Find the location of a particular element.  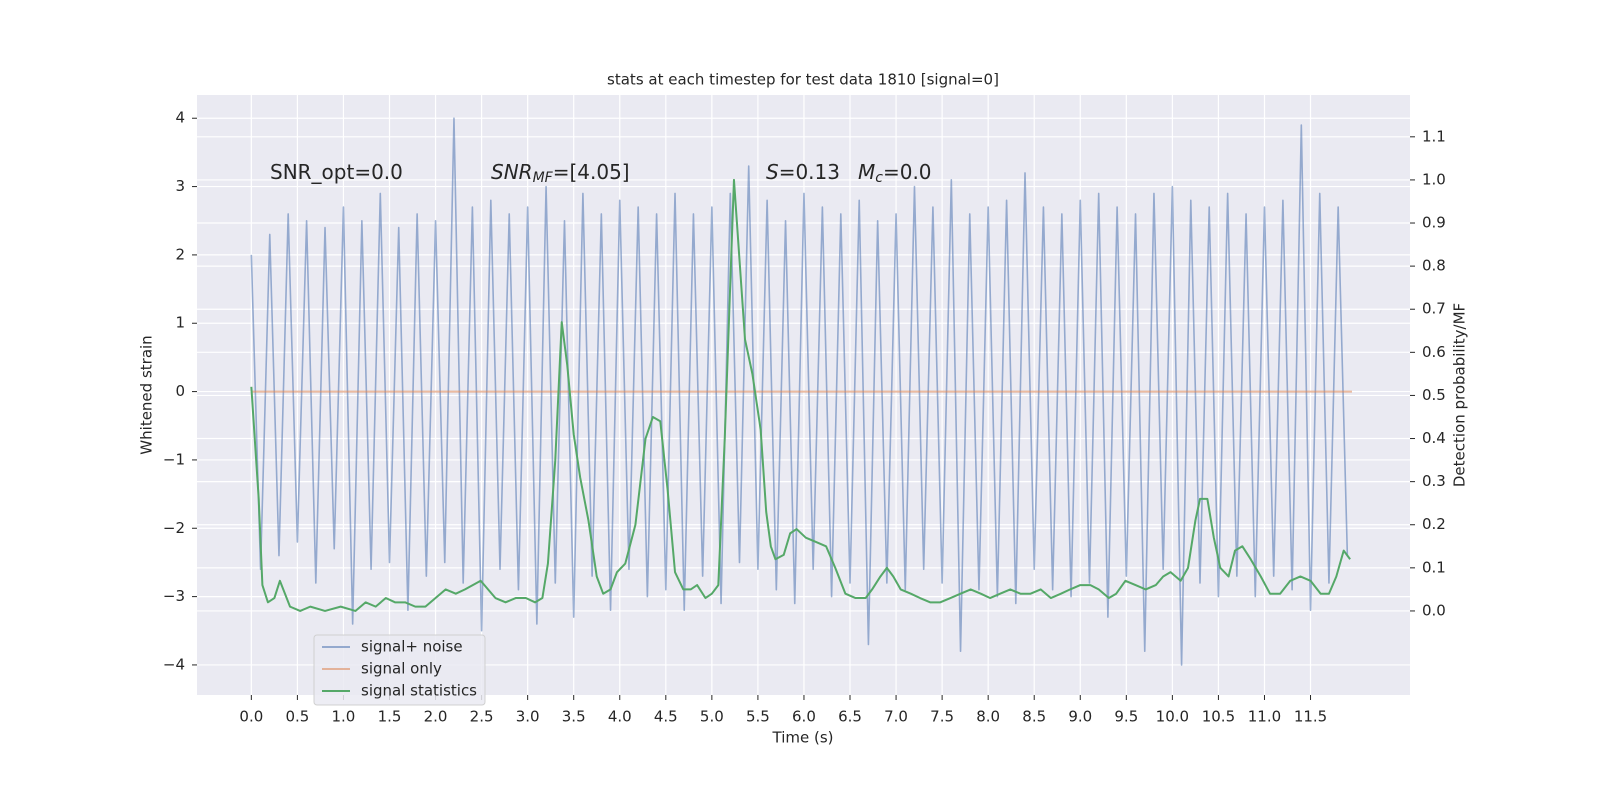

y-tick-label: 0 is located at coordinates (180, 391).